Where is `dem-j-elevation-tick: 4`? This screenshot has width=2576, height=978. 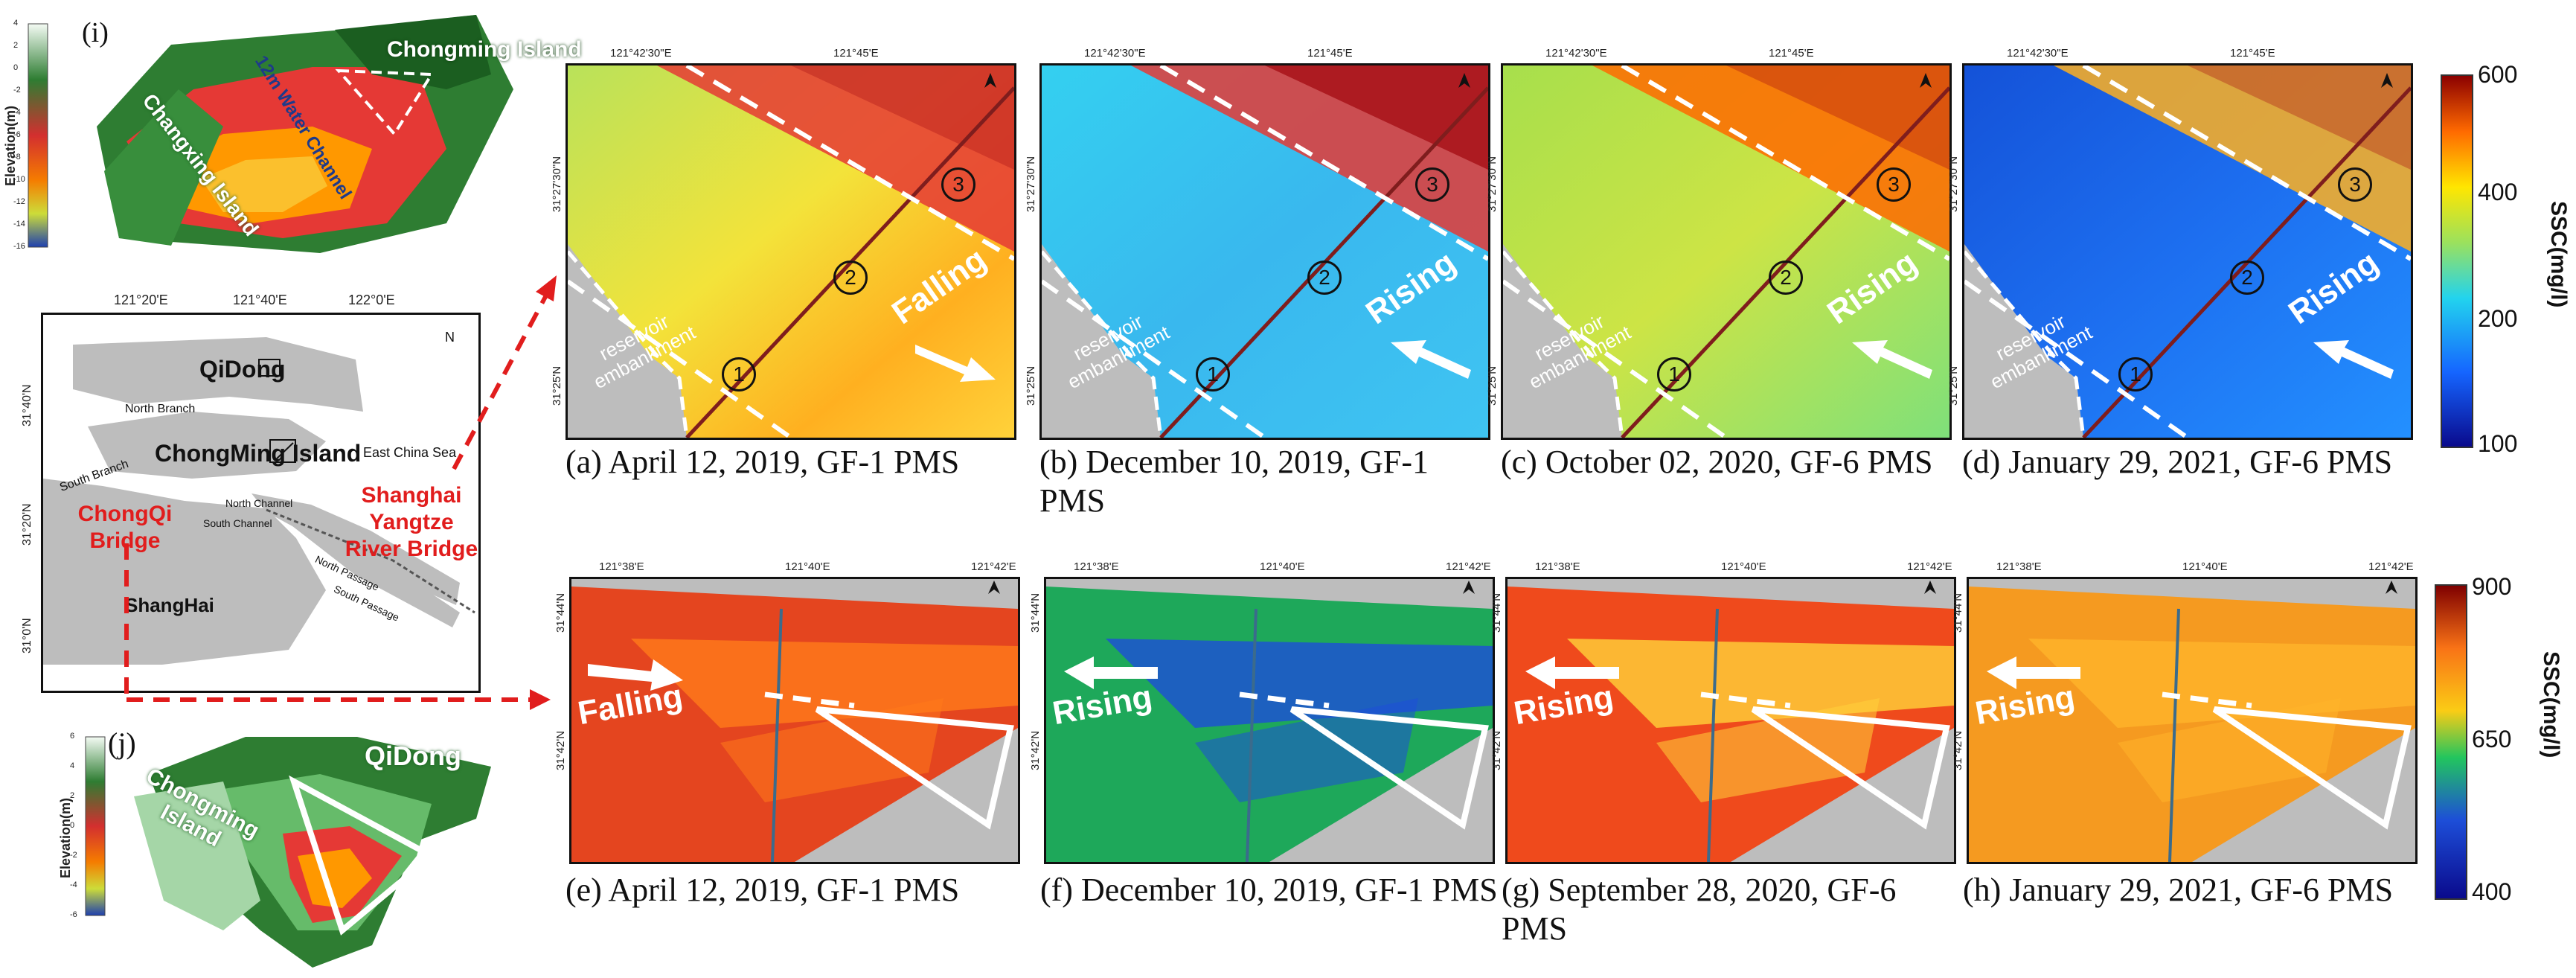
dem-j-elevation-tick: 4 is located at coordinates (73, 765).